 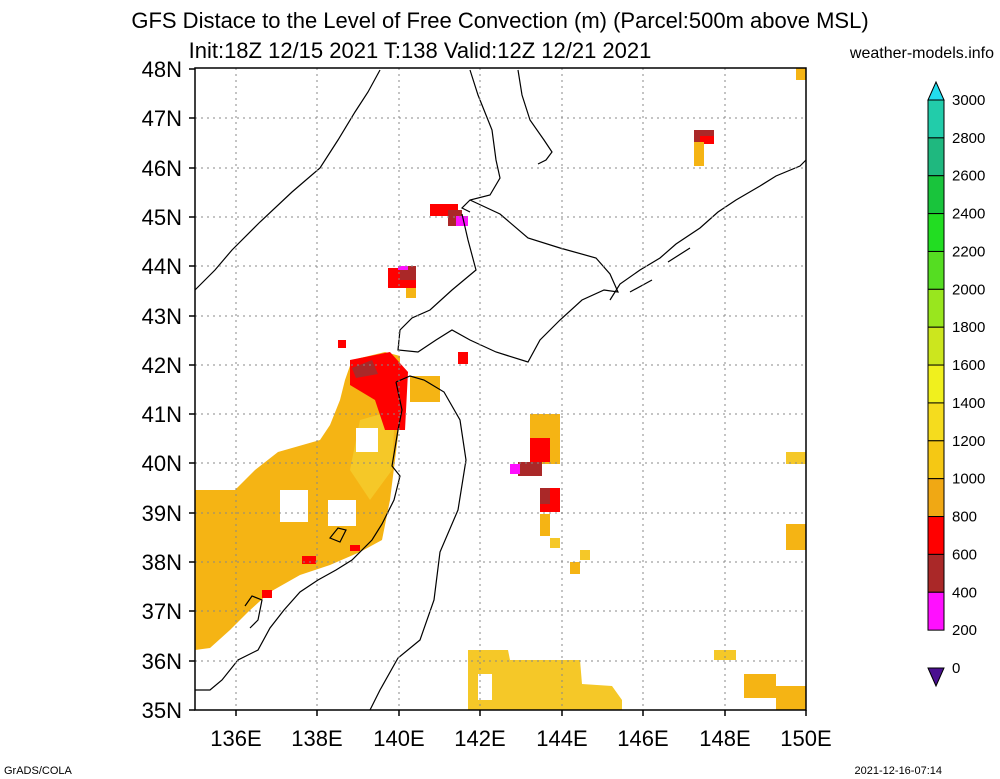 What do you see at coordinates (253, 612) in the screenshot?
I see `coast-noto` at bounding box center [253, 612].